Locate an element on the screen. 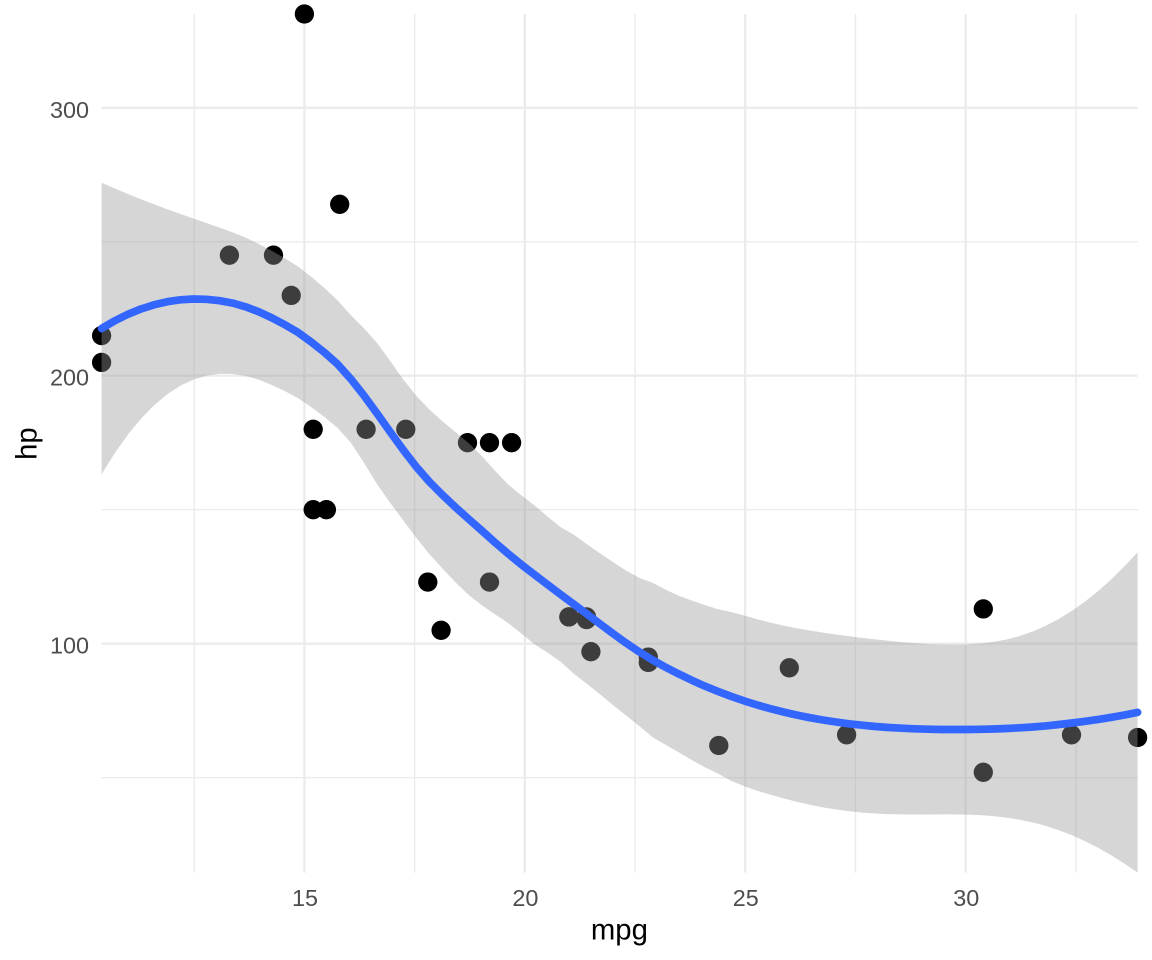 The image size is (1152, 960). svg-text: 15 is located at coordinates (305, 898).